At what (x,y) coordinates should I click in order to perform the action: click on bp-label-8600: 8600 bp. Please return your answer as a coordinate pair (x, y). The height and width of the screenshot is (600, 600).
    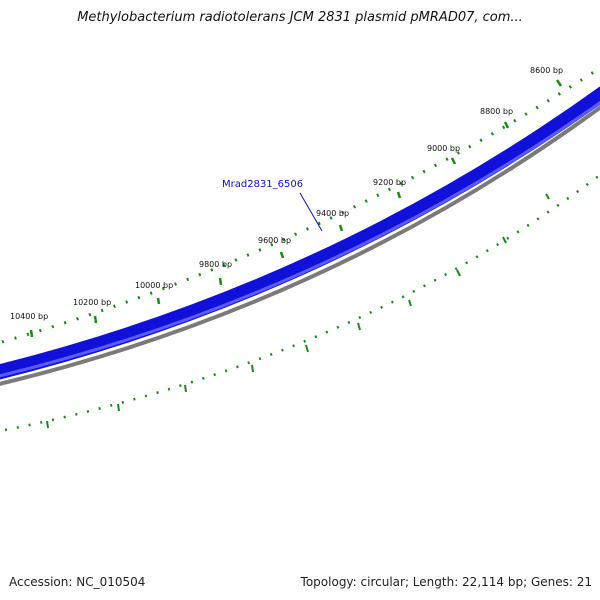
    Looking at the image, I should click on (546, 70).